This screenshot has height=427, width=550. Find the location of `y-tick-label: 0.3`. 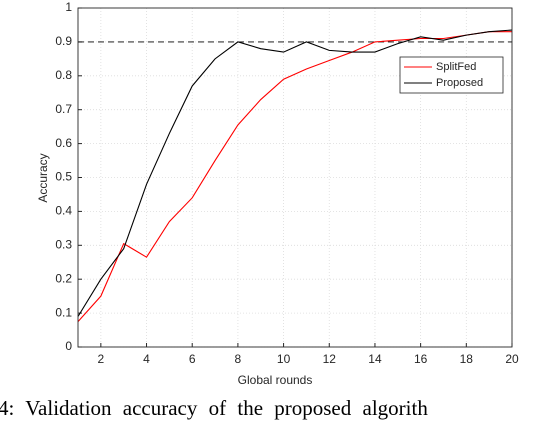

y-tick-label: 0.3 is located at coordinates (63, 244).